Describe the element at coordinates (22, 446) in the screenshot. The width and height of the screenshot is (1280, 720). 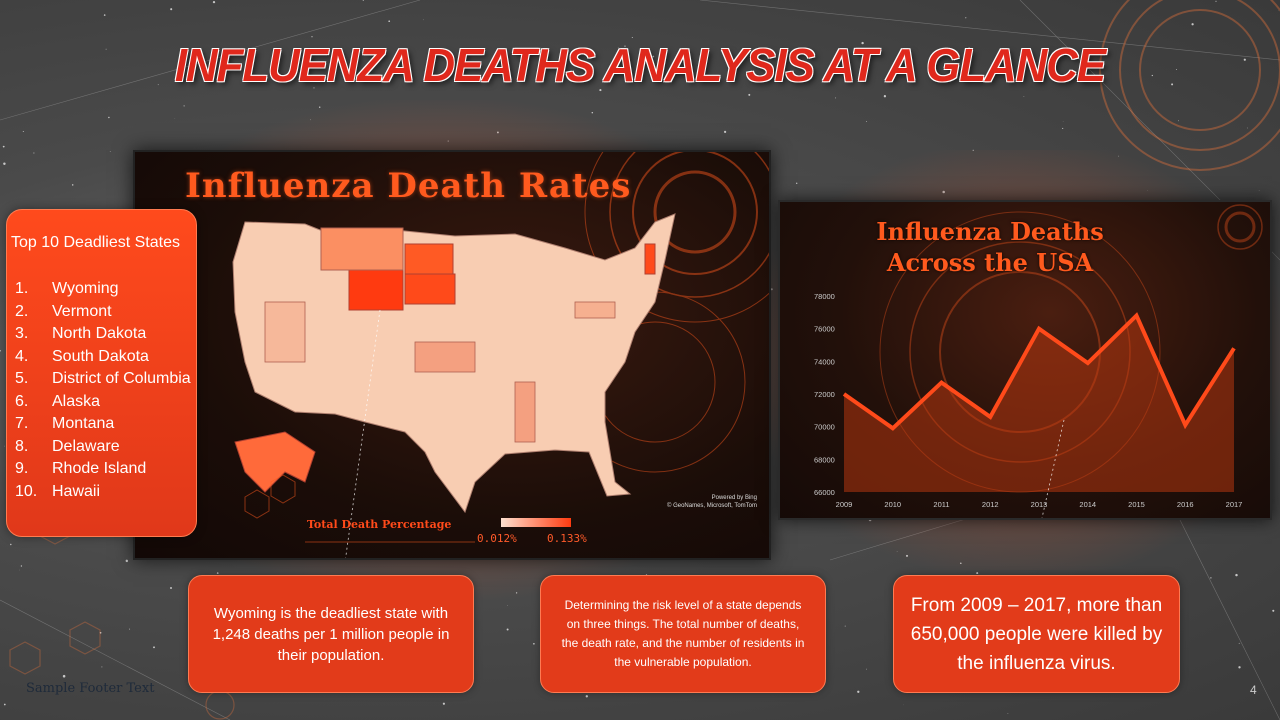
I see `top10-item-number: 8.` at that location.